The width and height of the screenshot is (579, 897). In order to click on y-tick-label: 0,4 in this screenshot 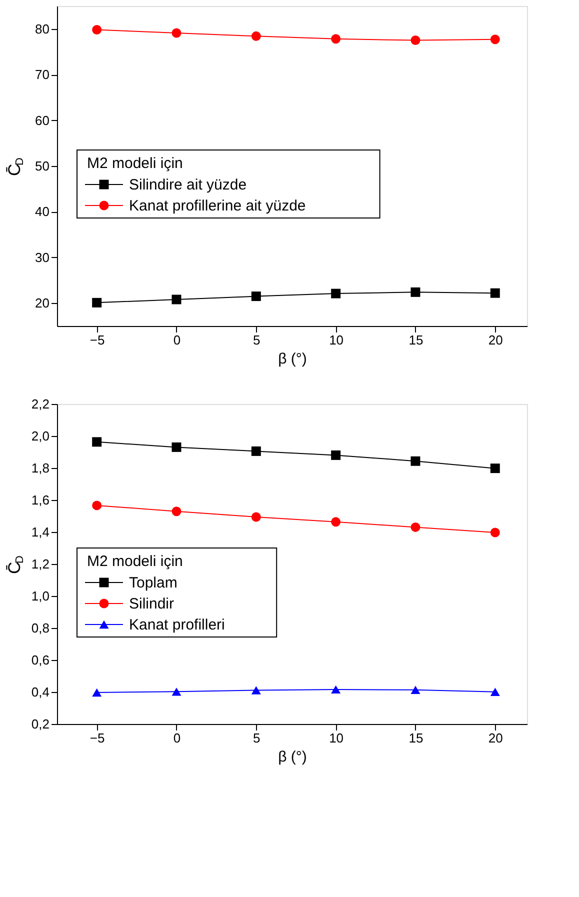, I will do `click(40, 692)`.